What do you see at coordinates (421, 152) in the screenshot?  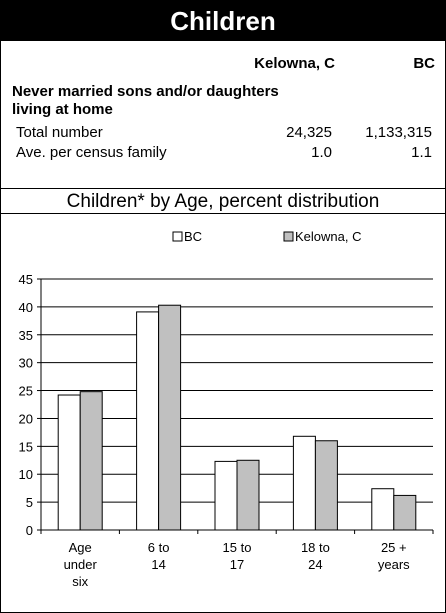 I see `row-value-bc: 1.1` at bounding box center [421, 152].